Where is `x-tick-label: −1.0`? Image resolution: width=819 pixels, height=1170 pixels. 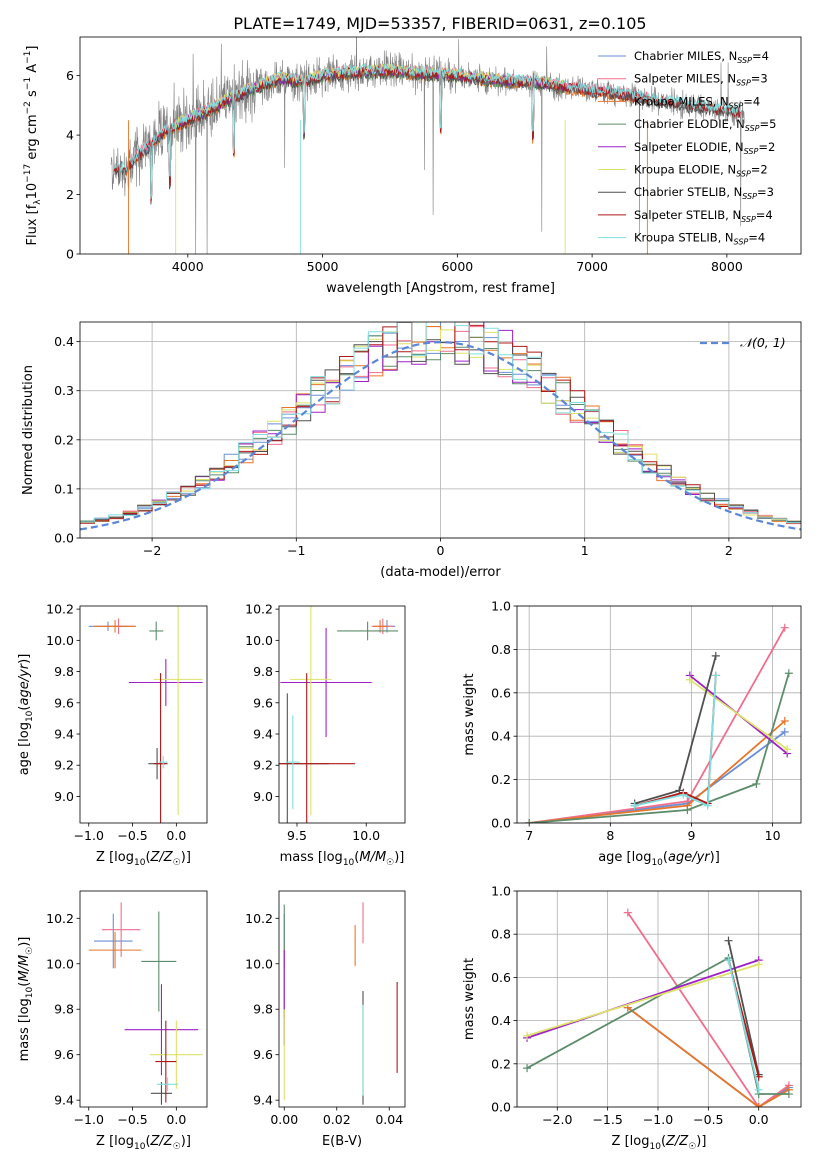 x-tick-label: −1.0 is located at coordinates (658, 1119).